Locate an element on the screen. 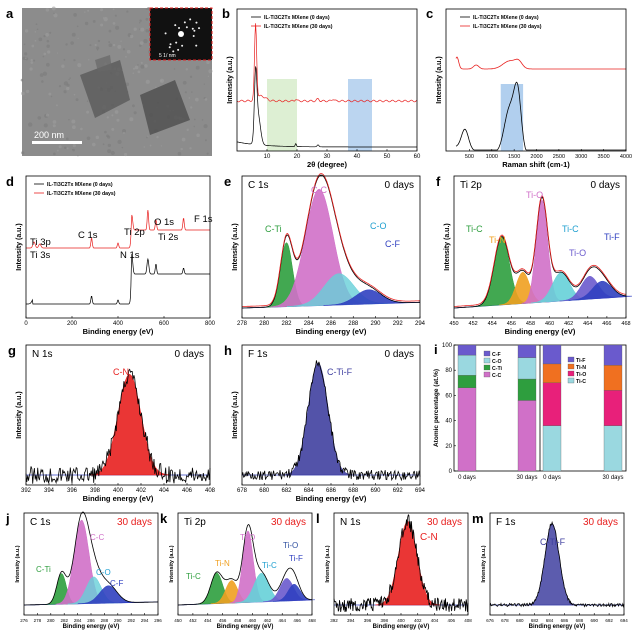 This screenshot has width=632, height=638. xps-xtick-h-label: 684 is located at coordinates (309, 491).